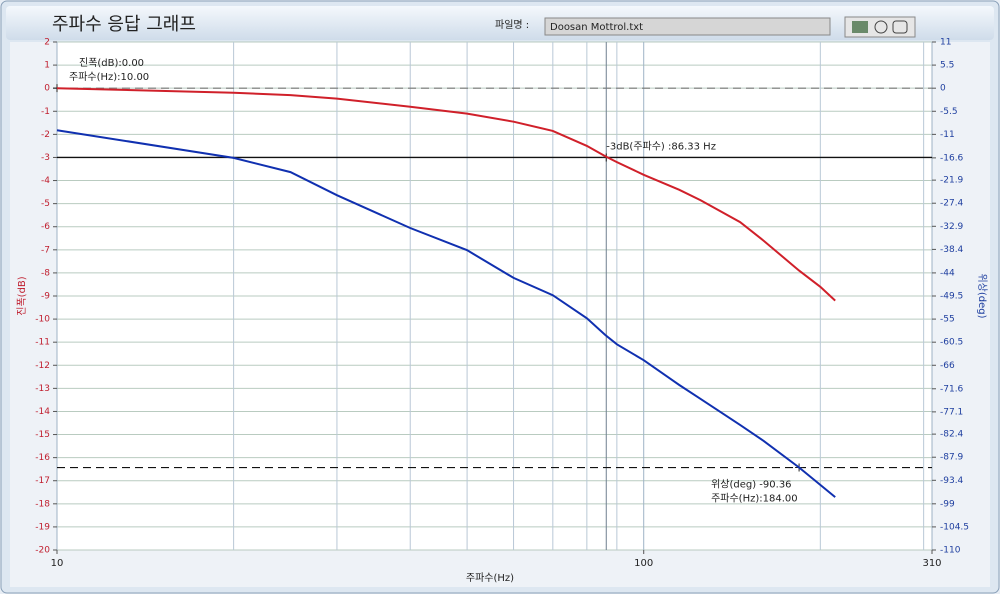 The image size is (1000, 594). I want to click on y2-tick-label: -49.5, so click(951, 297).